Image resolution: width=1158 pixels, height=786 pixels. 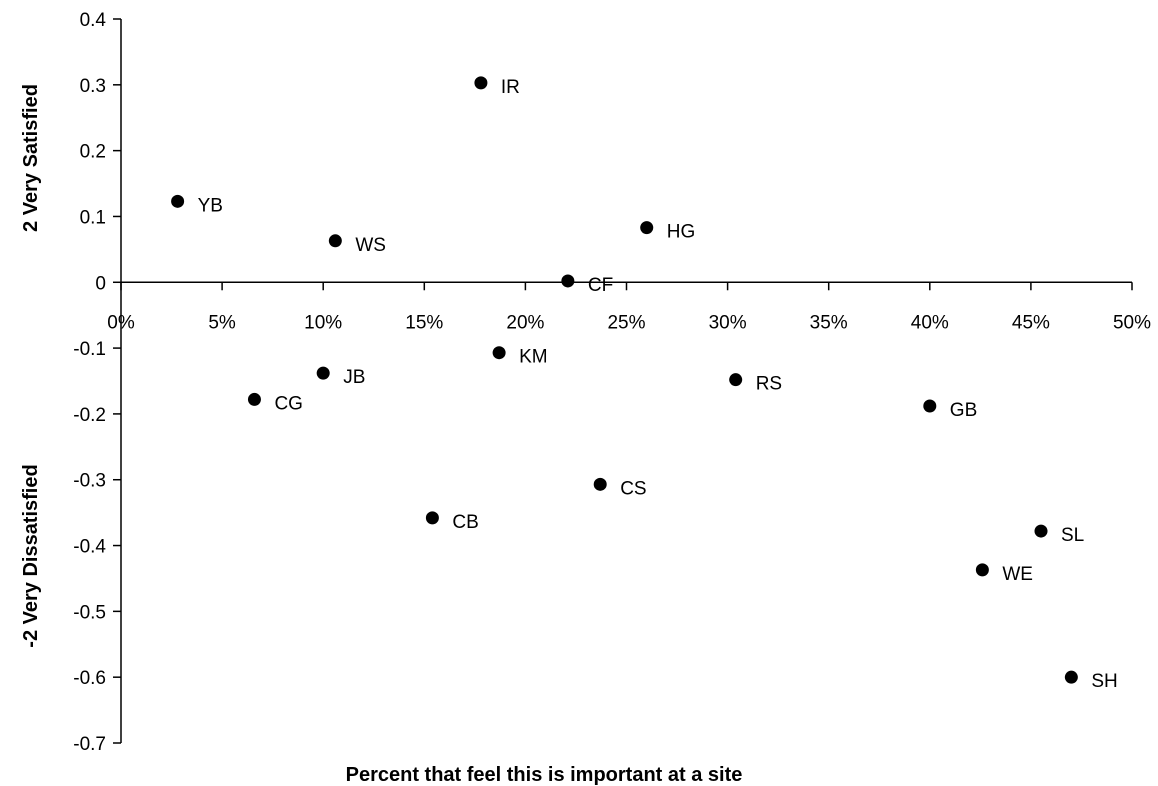 I want to click on x-axis-ticks: 0% 5% 10% 15% 20% 25% 30% 35% 40% 45% 50%, so click(x=629, y=307).